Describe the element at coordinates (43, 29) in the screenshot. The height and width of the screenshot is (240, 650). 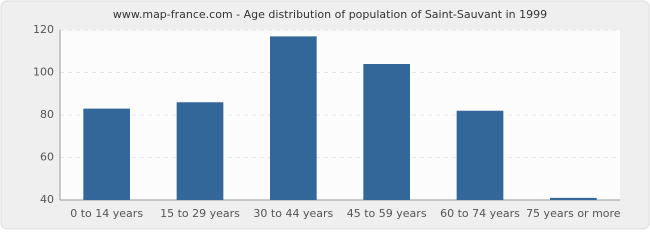
I see `y-tick-label: 120` at that location.